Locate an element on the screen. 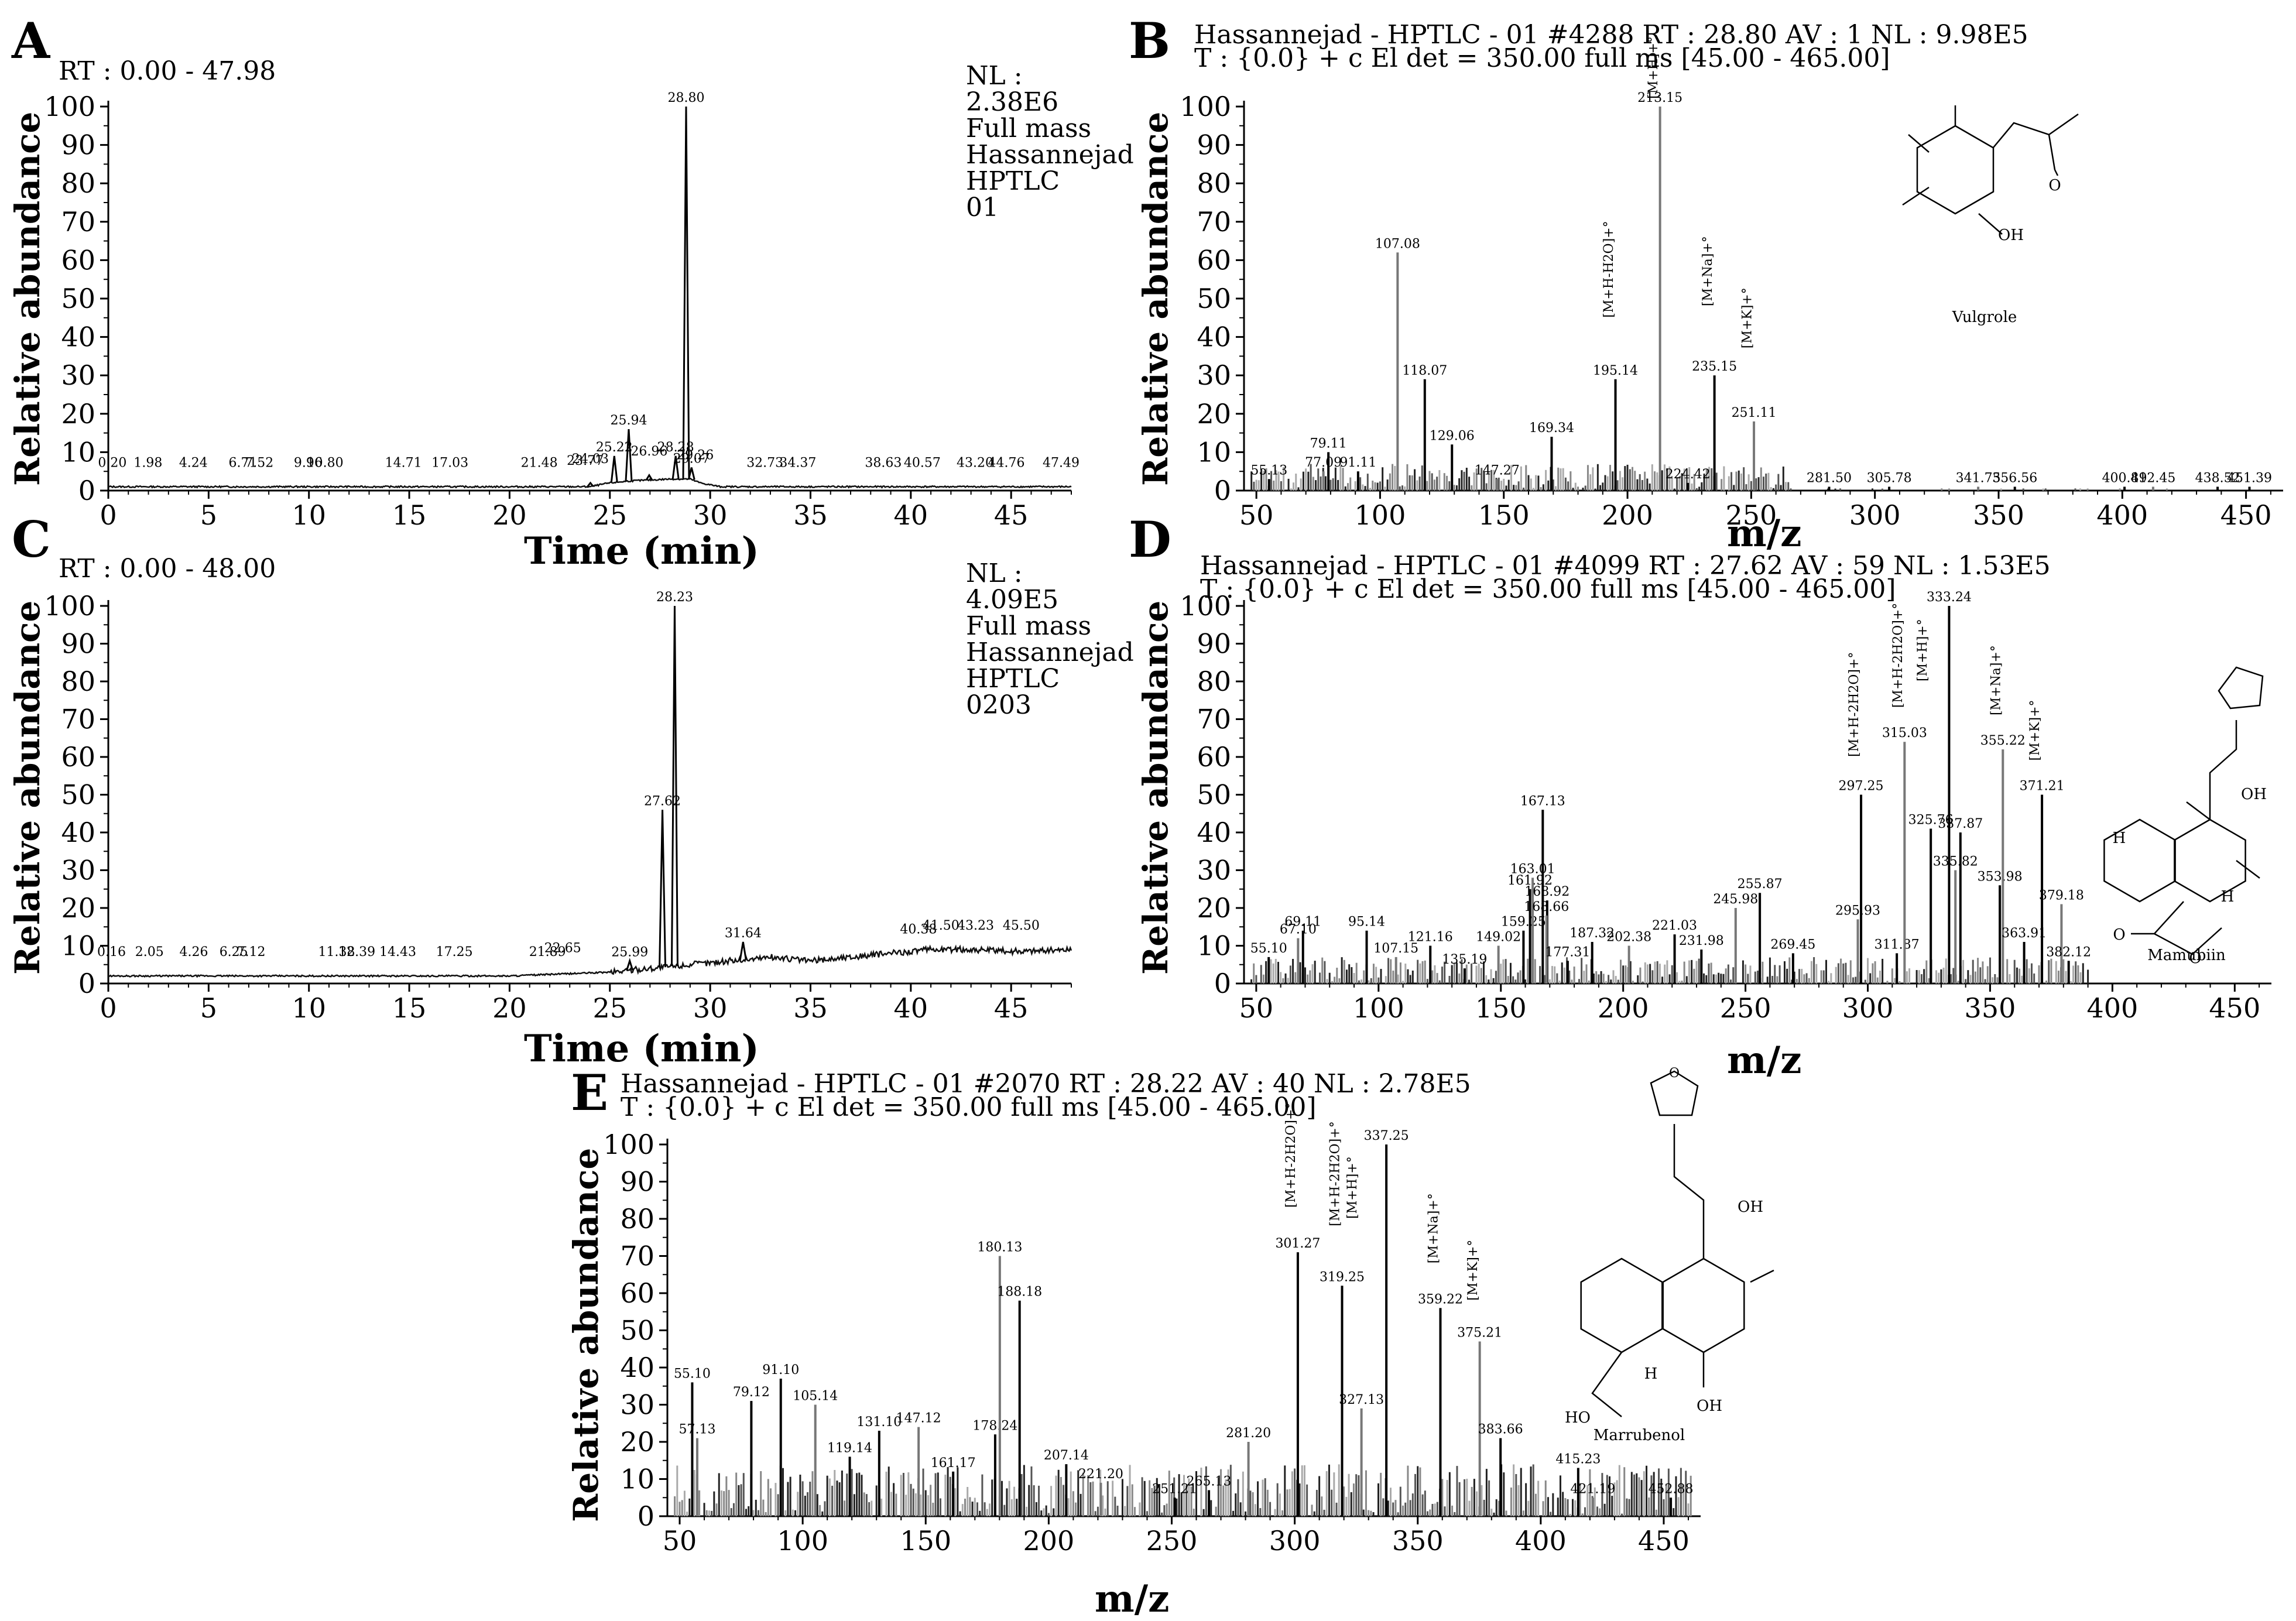  panel-b-y-axis-label: Relative abundance is located at coordinates (1156, 298).